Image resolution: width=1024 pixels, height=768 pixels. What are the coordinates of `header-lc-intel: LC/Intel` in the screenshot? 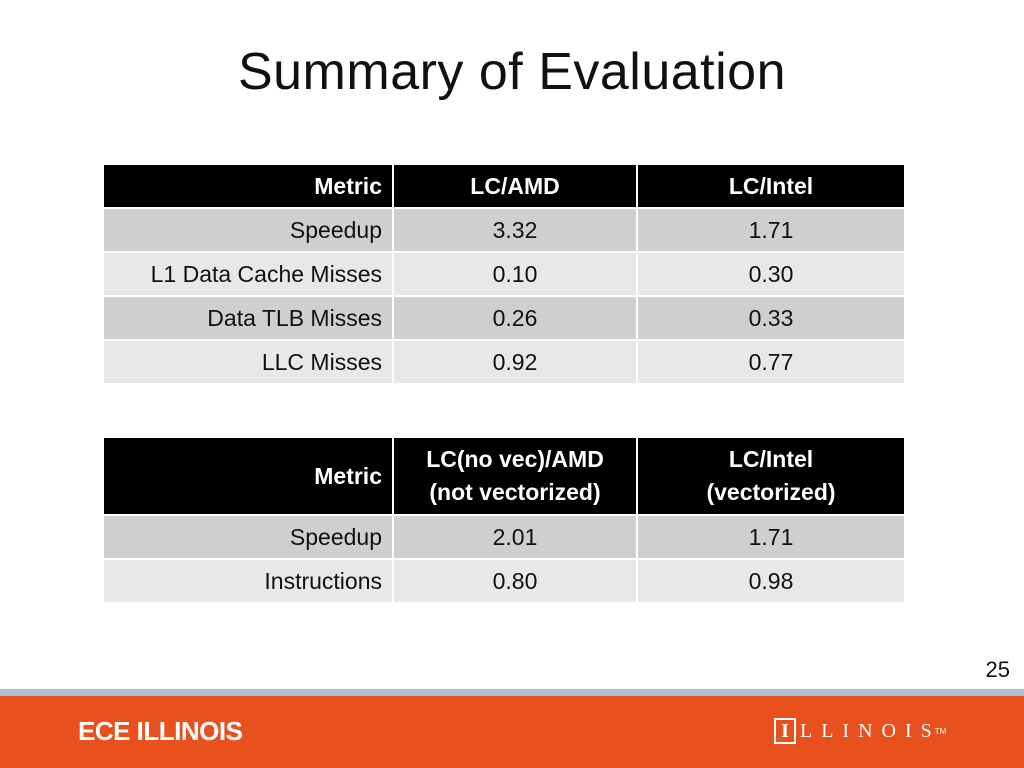 It's located at (771, 186).